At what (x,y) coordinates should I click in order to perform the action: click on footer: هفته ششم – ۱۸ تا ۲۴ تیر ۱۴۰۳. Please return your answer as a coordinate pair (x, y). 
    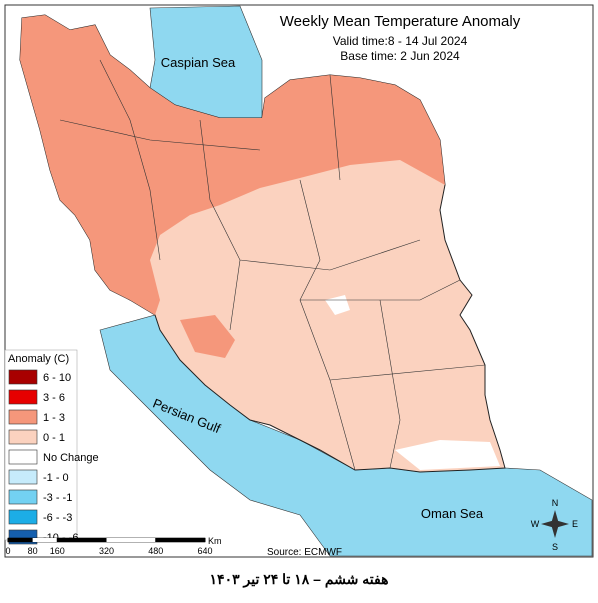
    Looking at the image, I should click on (299, 579).